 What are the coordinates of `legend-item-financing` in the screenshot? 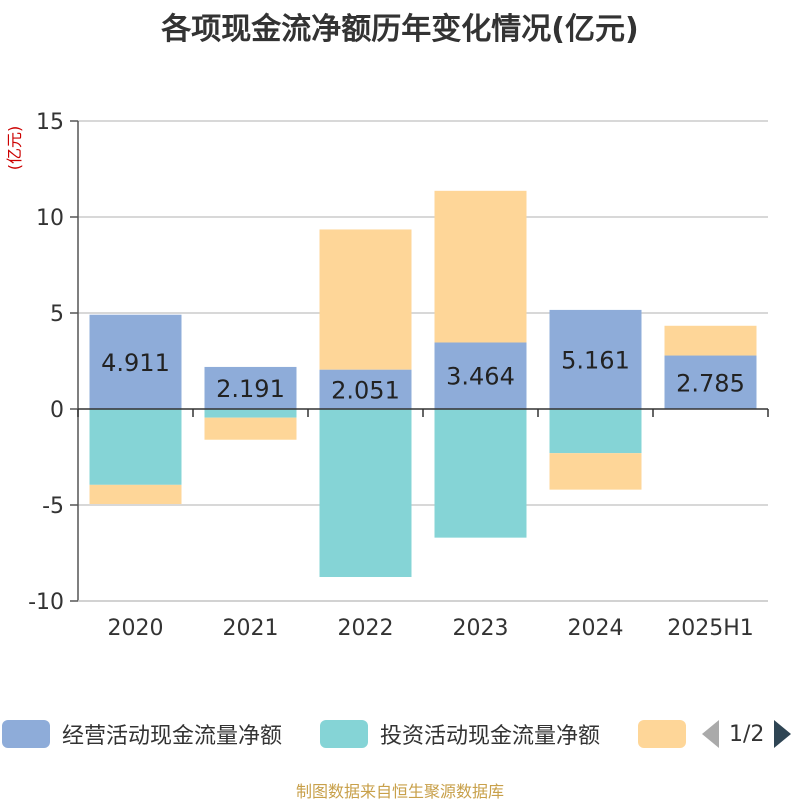 It's located at (668, 734).